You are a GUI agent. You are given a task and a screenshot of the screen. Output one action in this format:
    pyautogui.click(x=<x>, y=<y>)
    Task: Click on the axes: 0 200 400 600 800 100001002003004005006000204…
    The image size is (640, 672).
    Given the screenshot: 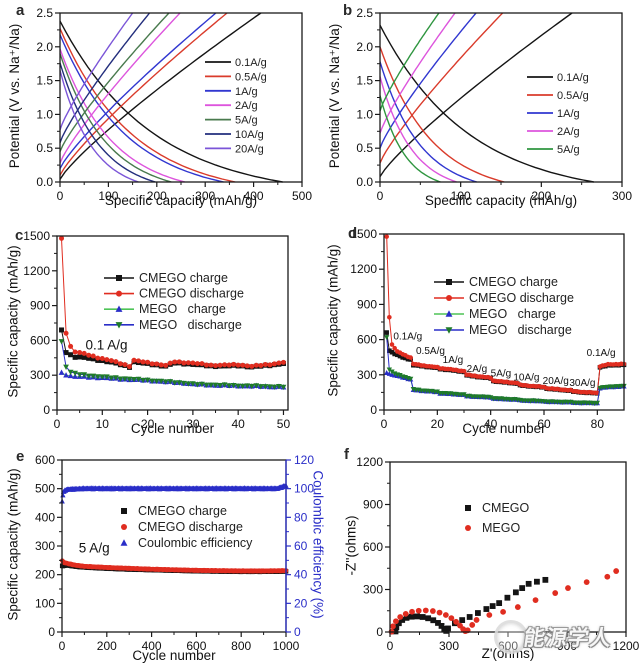 What is the action you would take?
    pyautogui.click(x=174, y=553)
    